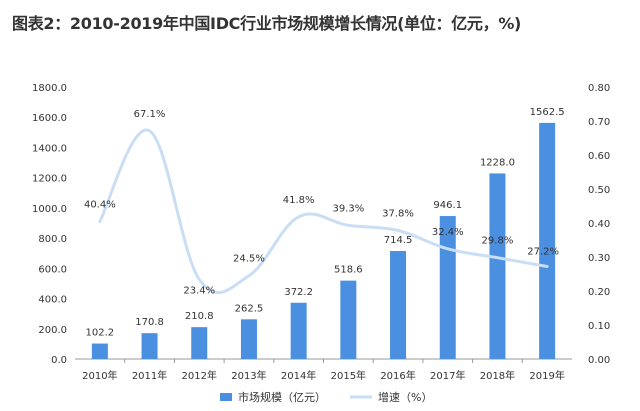 This screenshot has width=640, height=411. What do you see at coordinates (248, 375) in the screenshot?
I see `x-tick-label: 2013年` at bounding box center [248, 375].